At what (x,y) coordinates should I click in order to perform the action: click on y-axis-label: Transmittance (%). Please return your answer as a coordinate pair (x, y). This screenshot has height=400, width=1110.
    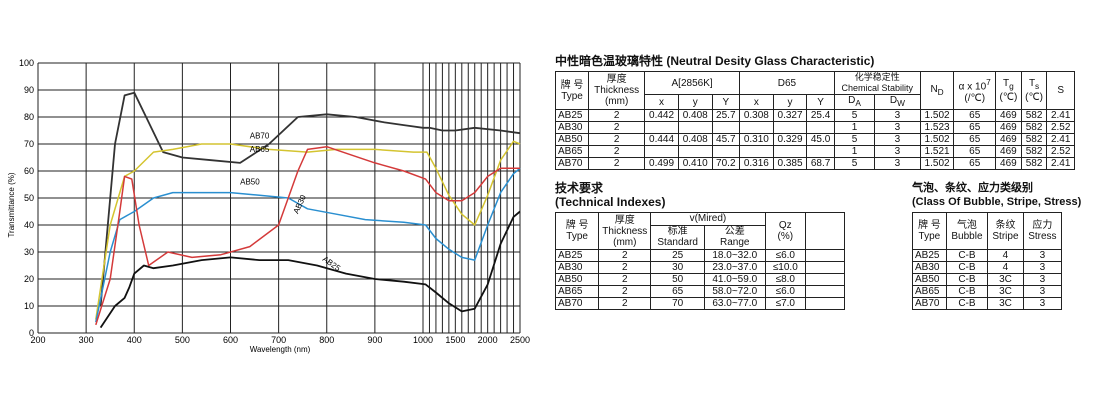
    Looking at the image, I should click on (11, 204).